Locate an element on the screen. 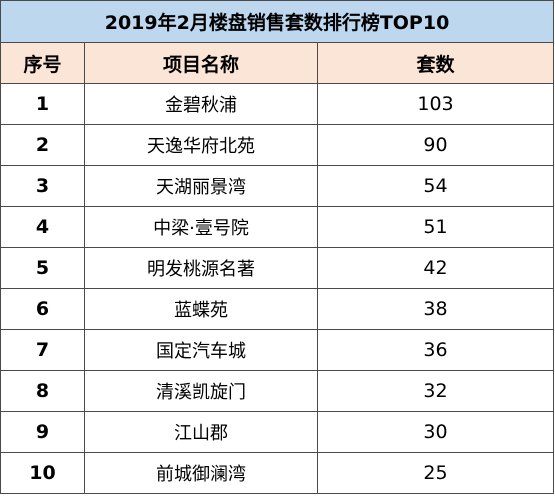 This screenshot has height=496, width=555. project-cell: 金碧秋浦 is located at coordinates (201, 104).